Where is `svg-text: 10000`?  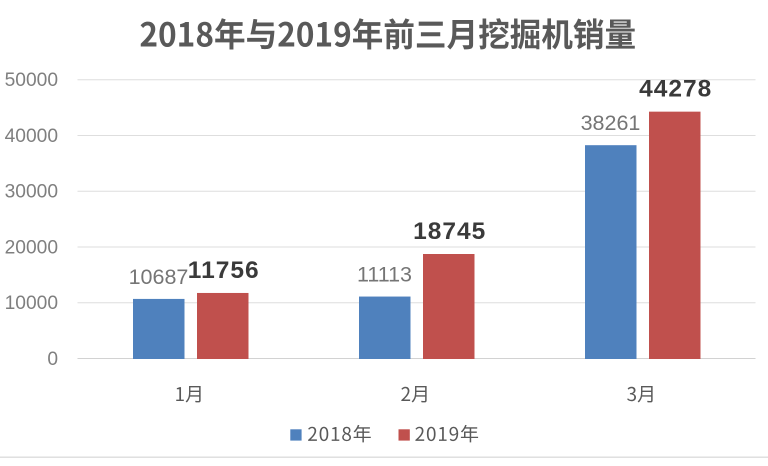 svg-text: 10000 is located at coordinates (31, 303).